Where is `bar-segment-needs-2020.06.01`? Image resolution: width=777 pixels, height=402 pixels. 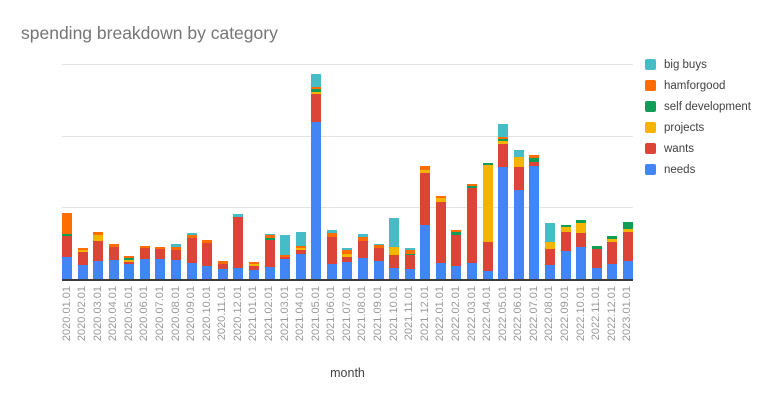 bar-segment-needs-2020.06.01 is located at coordinates (144, 269).